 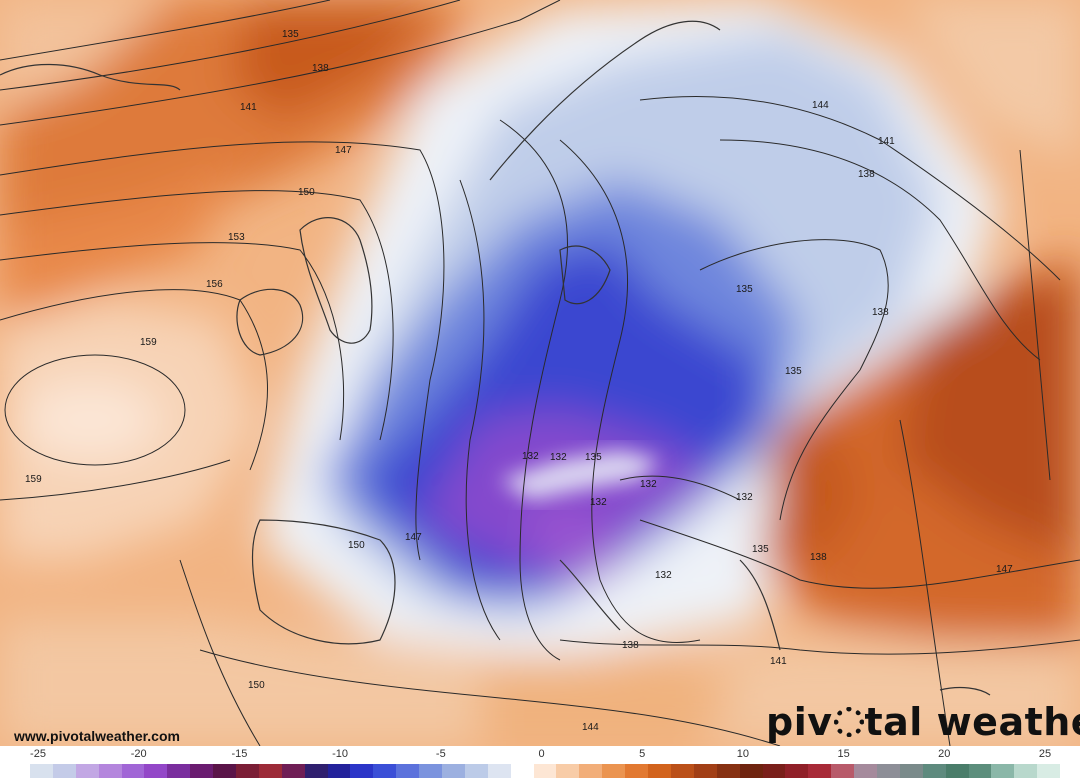 What do you see at coordinates (97, 736) in the screenshot?
I see `website-url: www.pivotalweather.com` at bounding box center [97, 736].